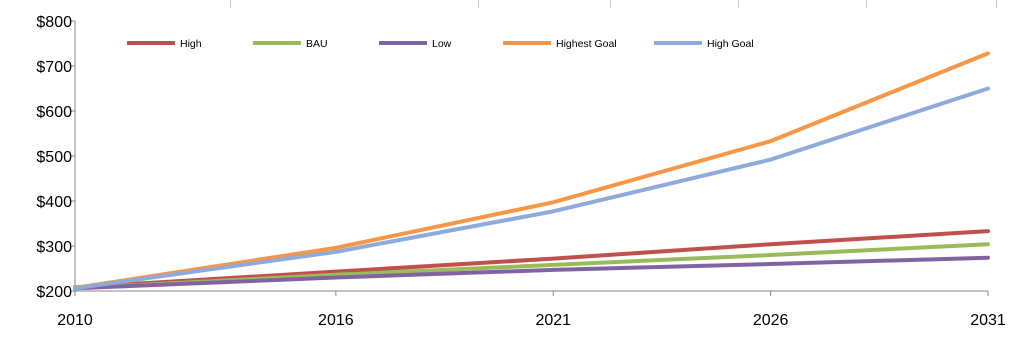  What do you see at coordinates (988, 320) in the screenshot?
I see `x-tick-label: 2031` at bounding box center [988, 320].